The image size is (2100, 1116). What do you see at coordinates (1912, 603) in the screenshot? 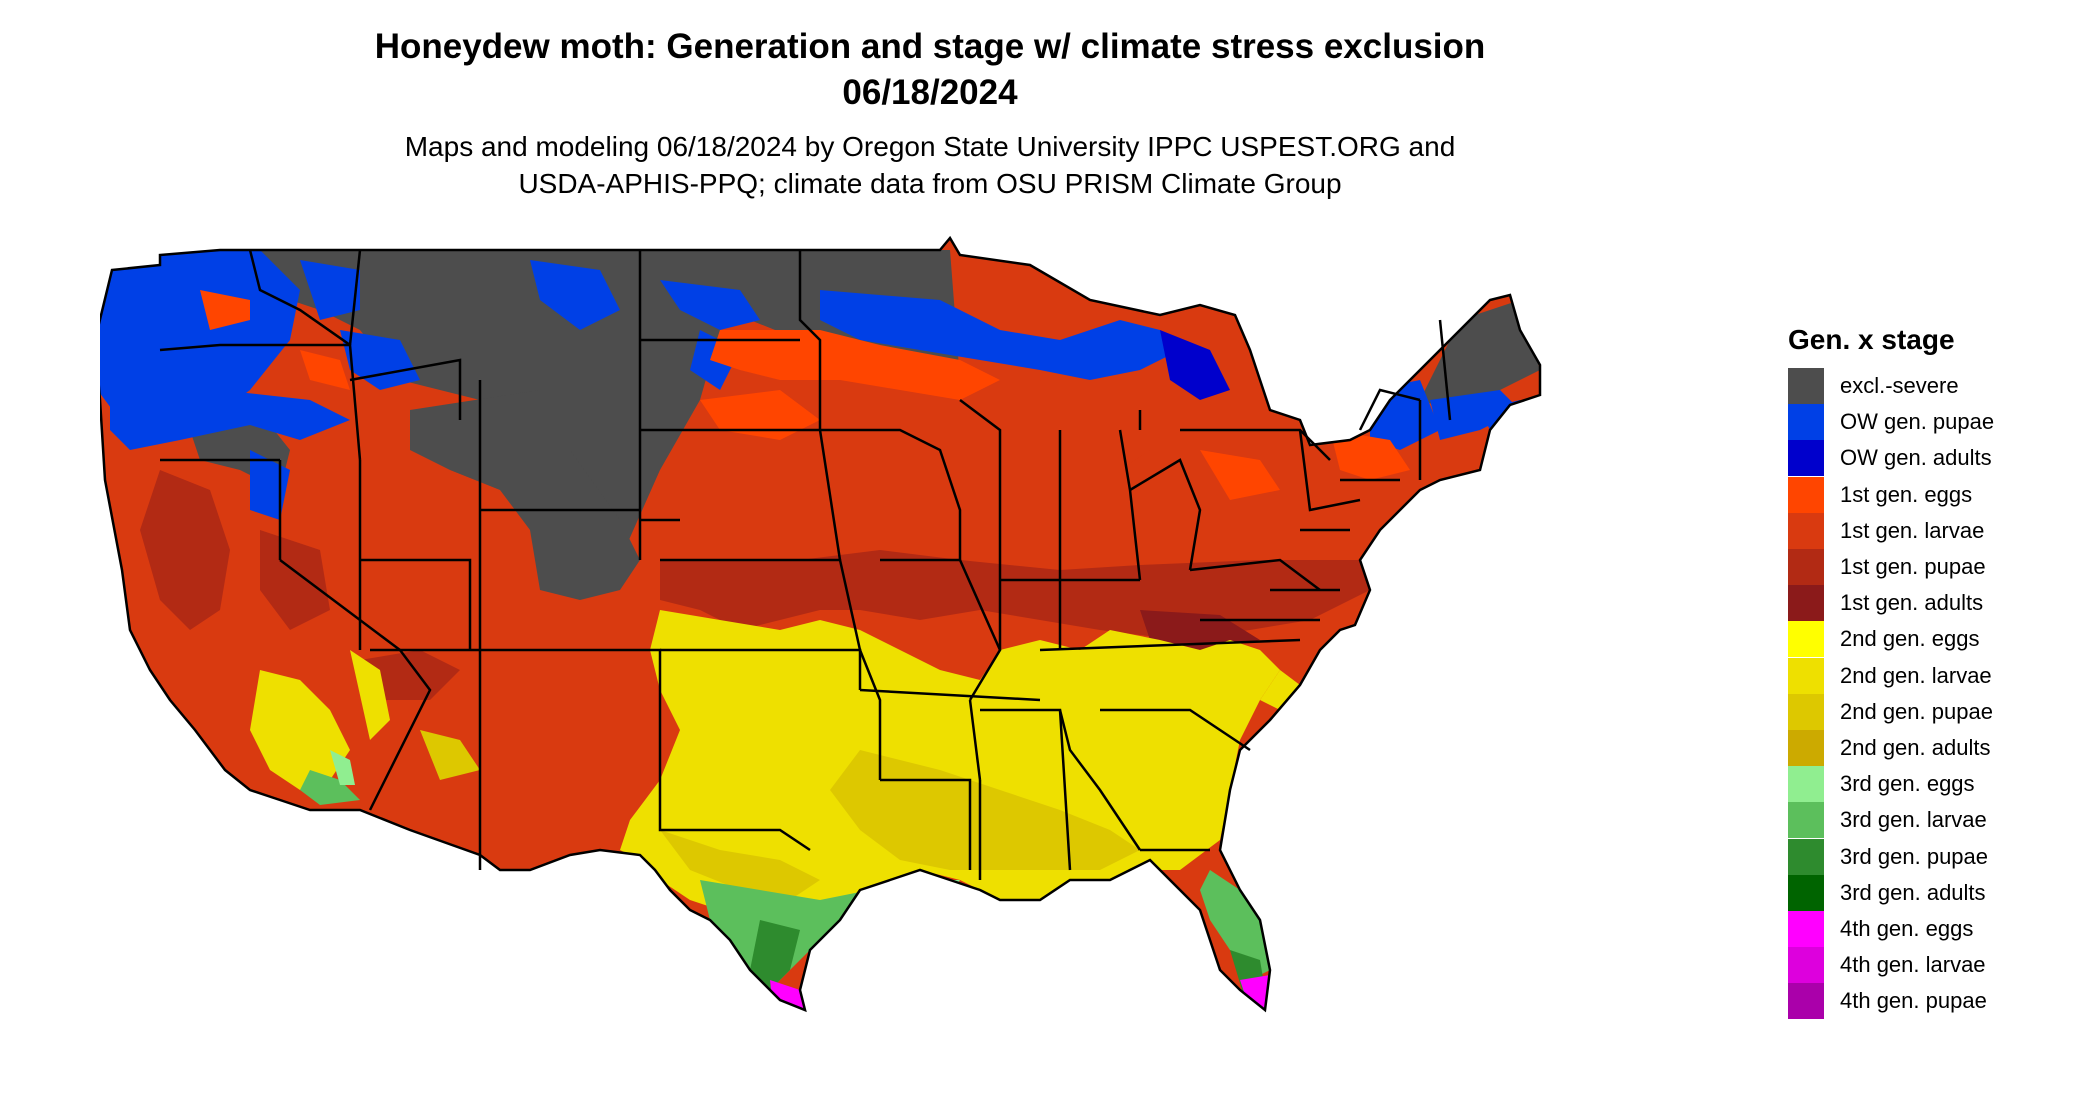
I see `legend-label: 1st gen. adults` at bounding box center [1912, 603].